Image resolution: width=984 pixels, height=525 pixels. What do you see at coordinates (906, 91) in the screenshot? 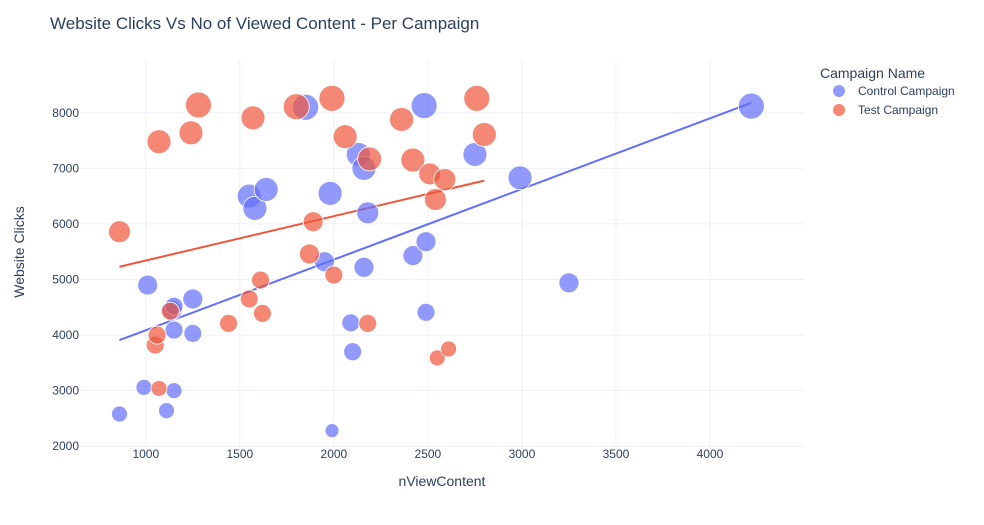
I see `legend-label: Control Campaign` at bounding box center [906, 91].